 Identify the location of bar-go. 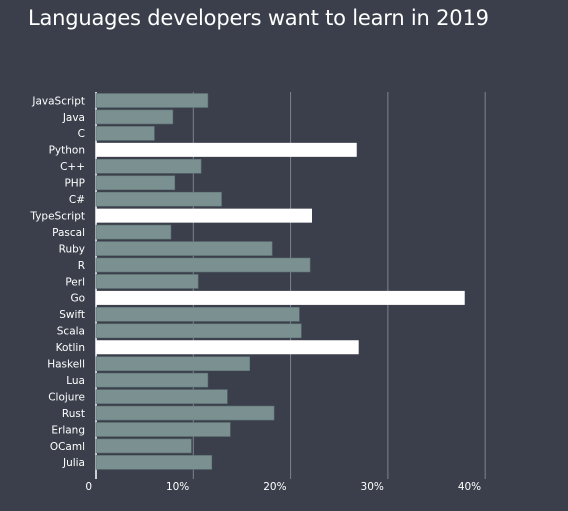
(280, 297).